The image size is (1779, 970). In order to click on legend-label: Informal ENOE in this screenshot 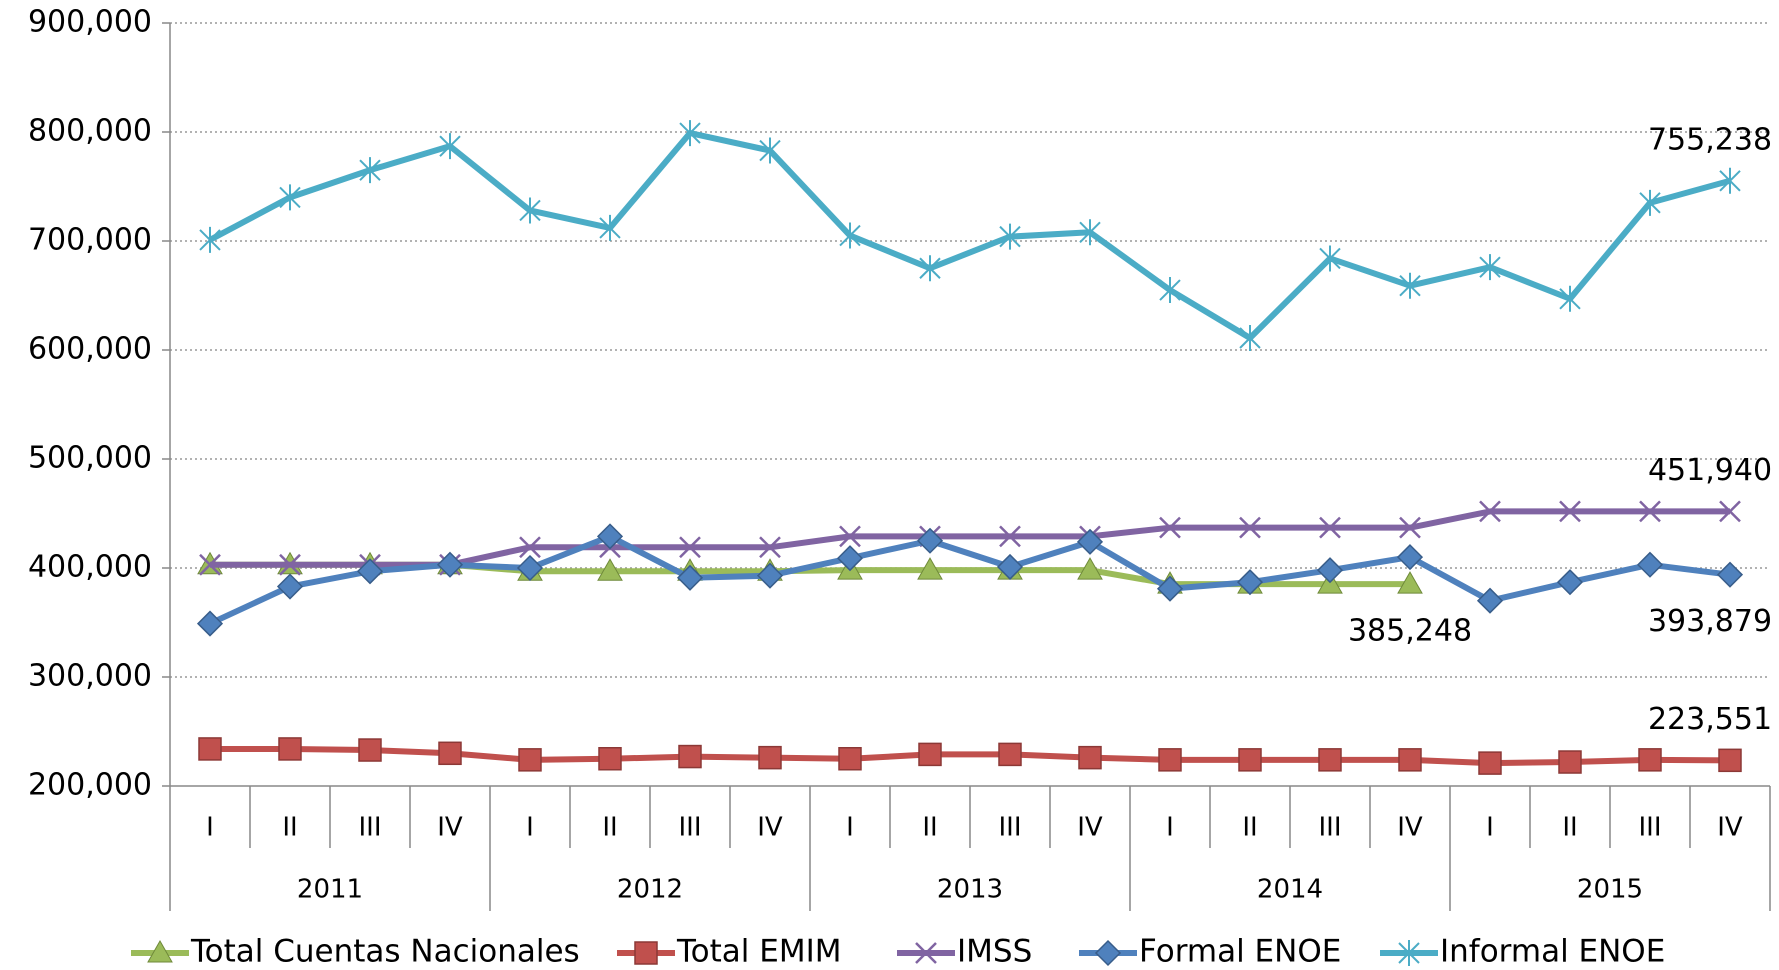, I will do `click(1552, 952)`.